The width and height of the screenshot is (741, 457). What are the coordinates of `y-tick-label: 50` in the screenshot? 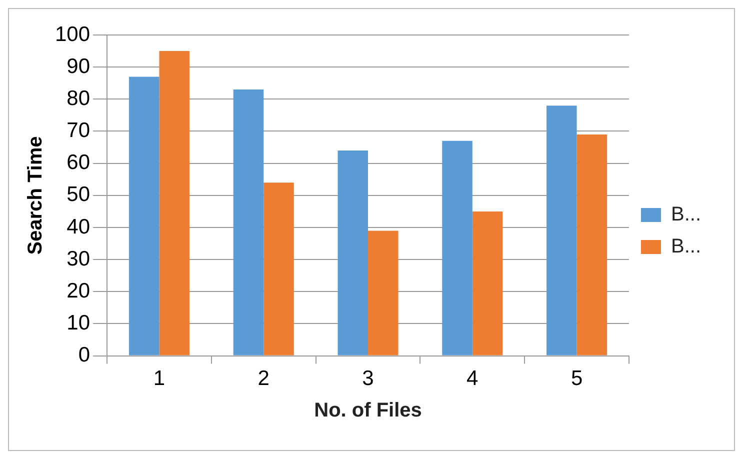 It's located at (78, 194).